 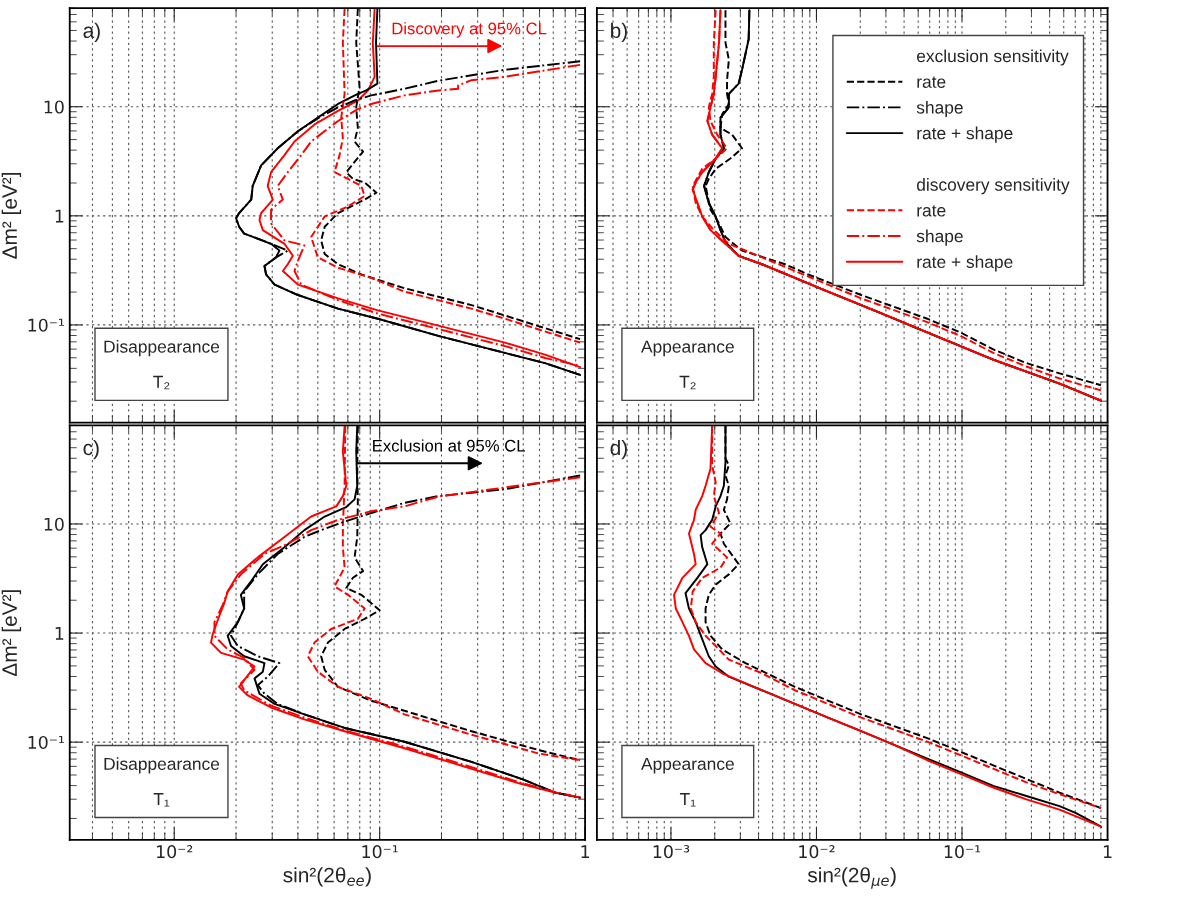 What do you see at coordinates (91, 32) in the screenshot?
I see `annotation: a)` at bounding box center [91, 32].